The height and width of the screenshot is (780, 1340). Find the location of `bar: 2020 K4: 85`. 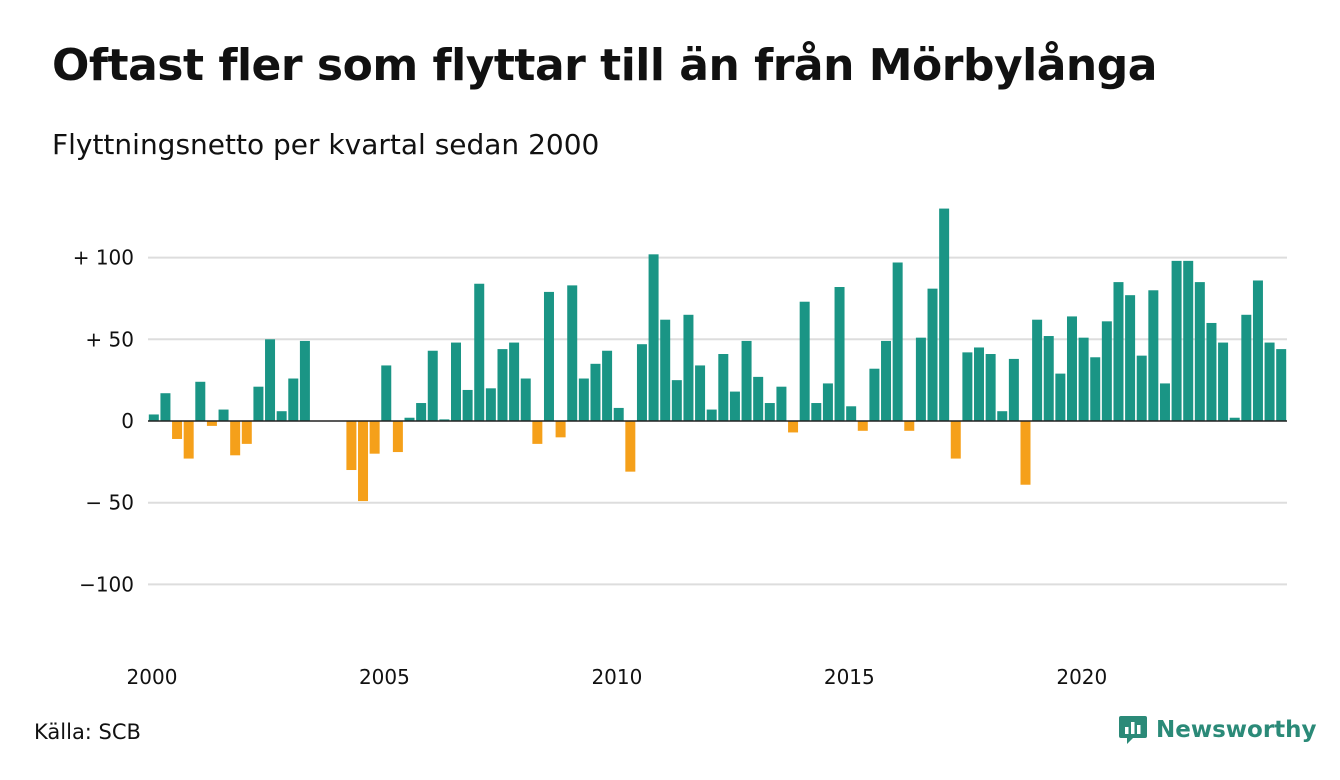

bar: 2020 K4: 85 is located at coordinates (1118, 351).